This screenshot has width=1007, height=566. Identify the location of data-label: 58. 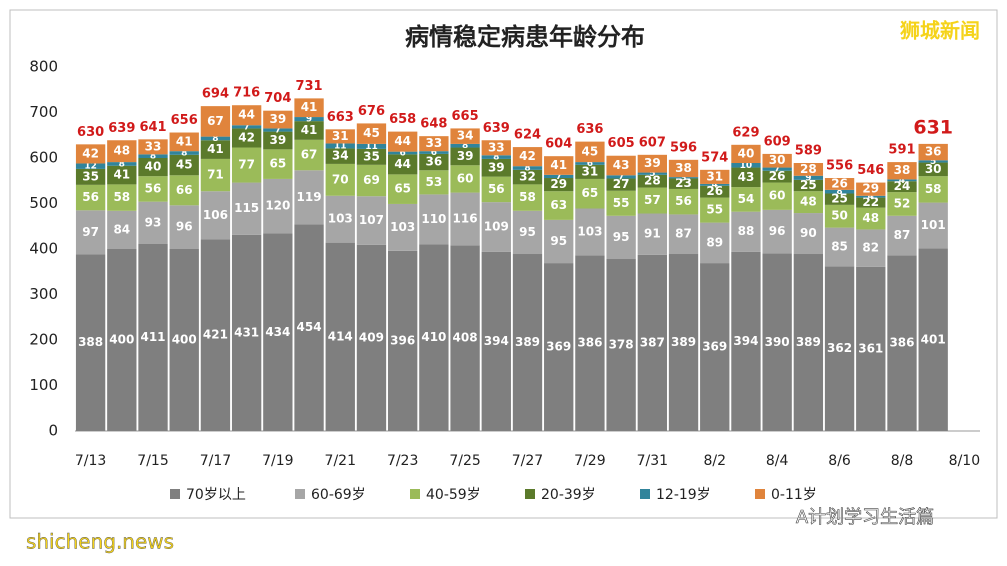
(933, 189).